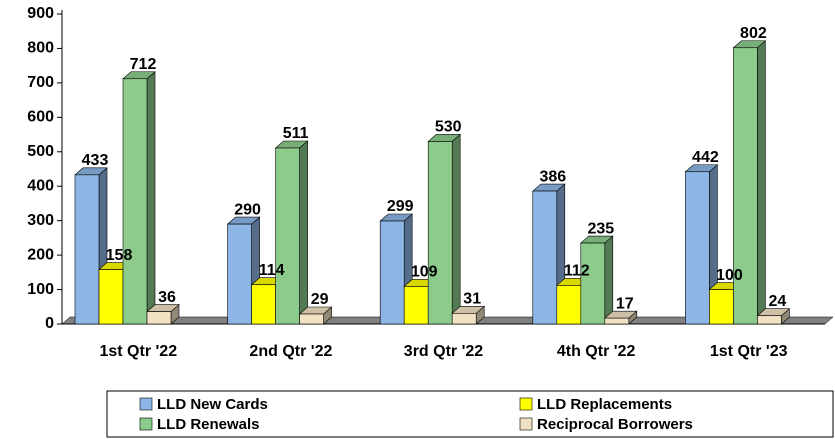 The image size is (835, 439). Describe the element at coordinates (472, 299) in the screenshot. I see `data-label: 31` at that location.